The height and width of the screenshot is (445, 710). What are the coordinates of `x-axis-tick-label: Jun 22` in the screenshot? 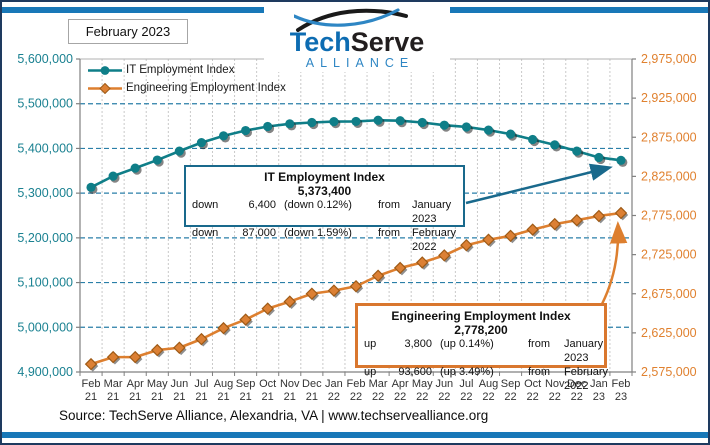 It's located at (444, 390).